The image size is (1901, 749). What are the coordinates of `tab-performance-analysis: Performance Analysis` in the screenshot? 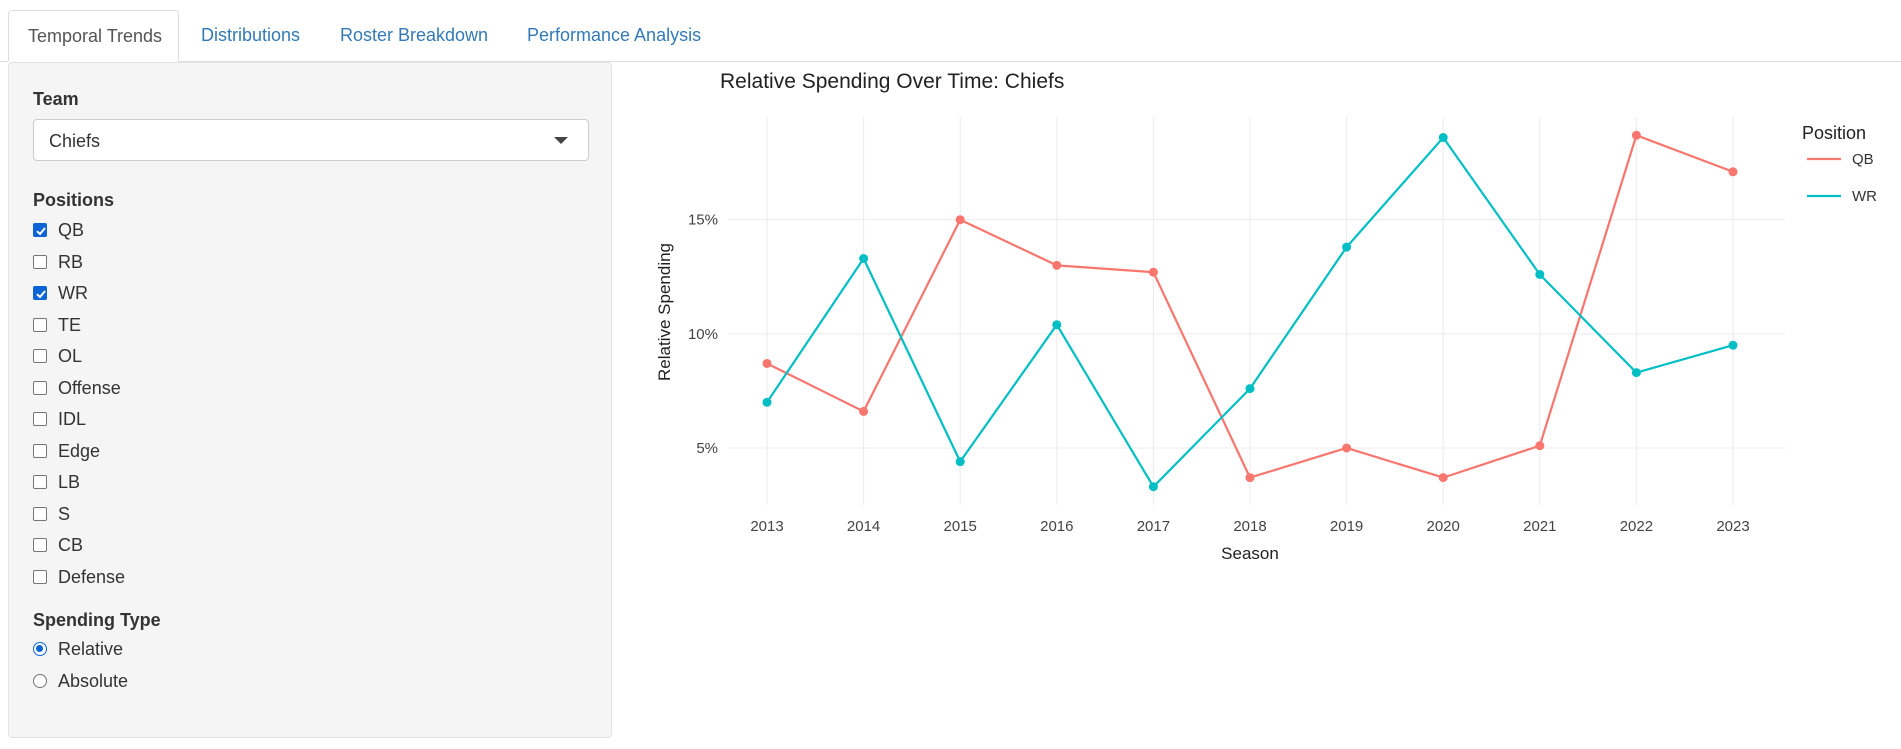 It's located at (614, 35).